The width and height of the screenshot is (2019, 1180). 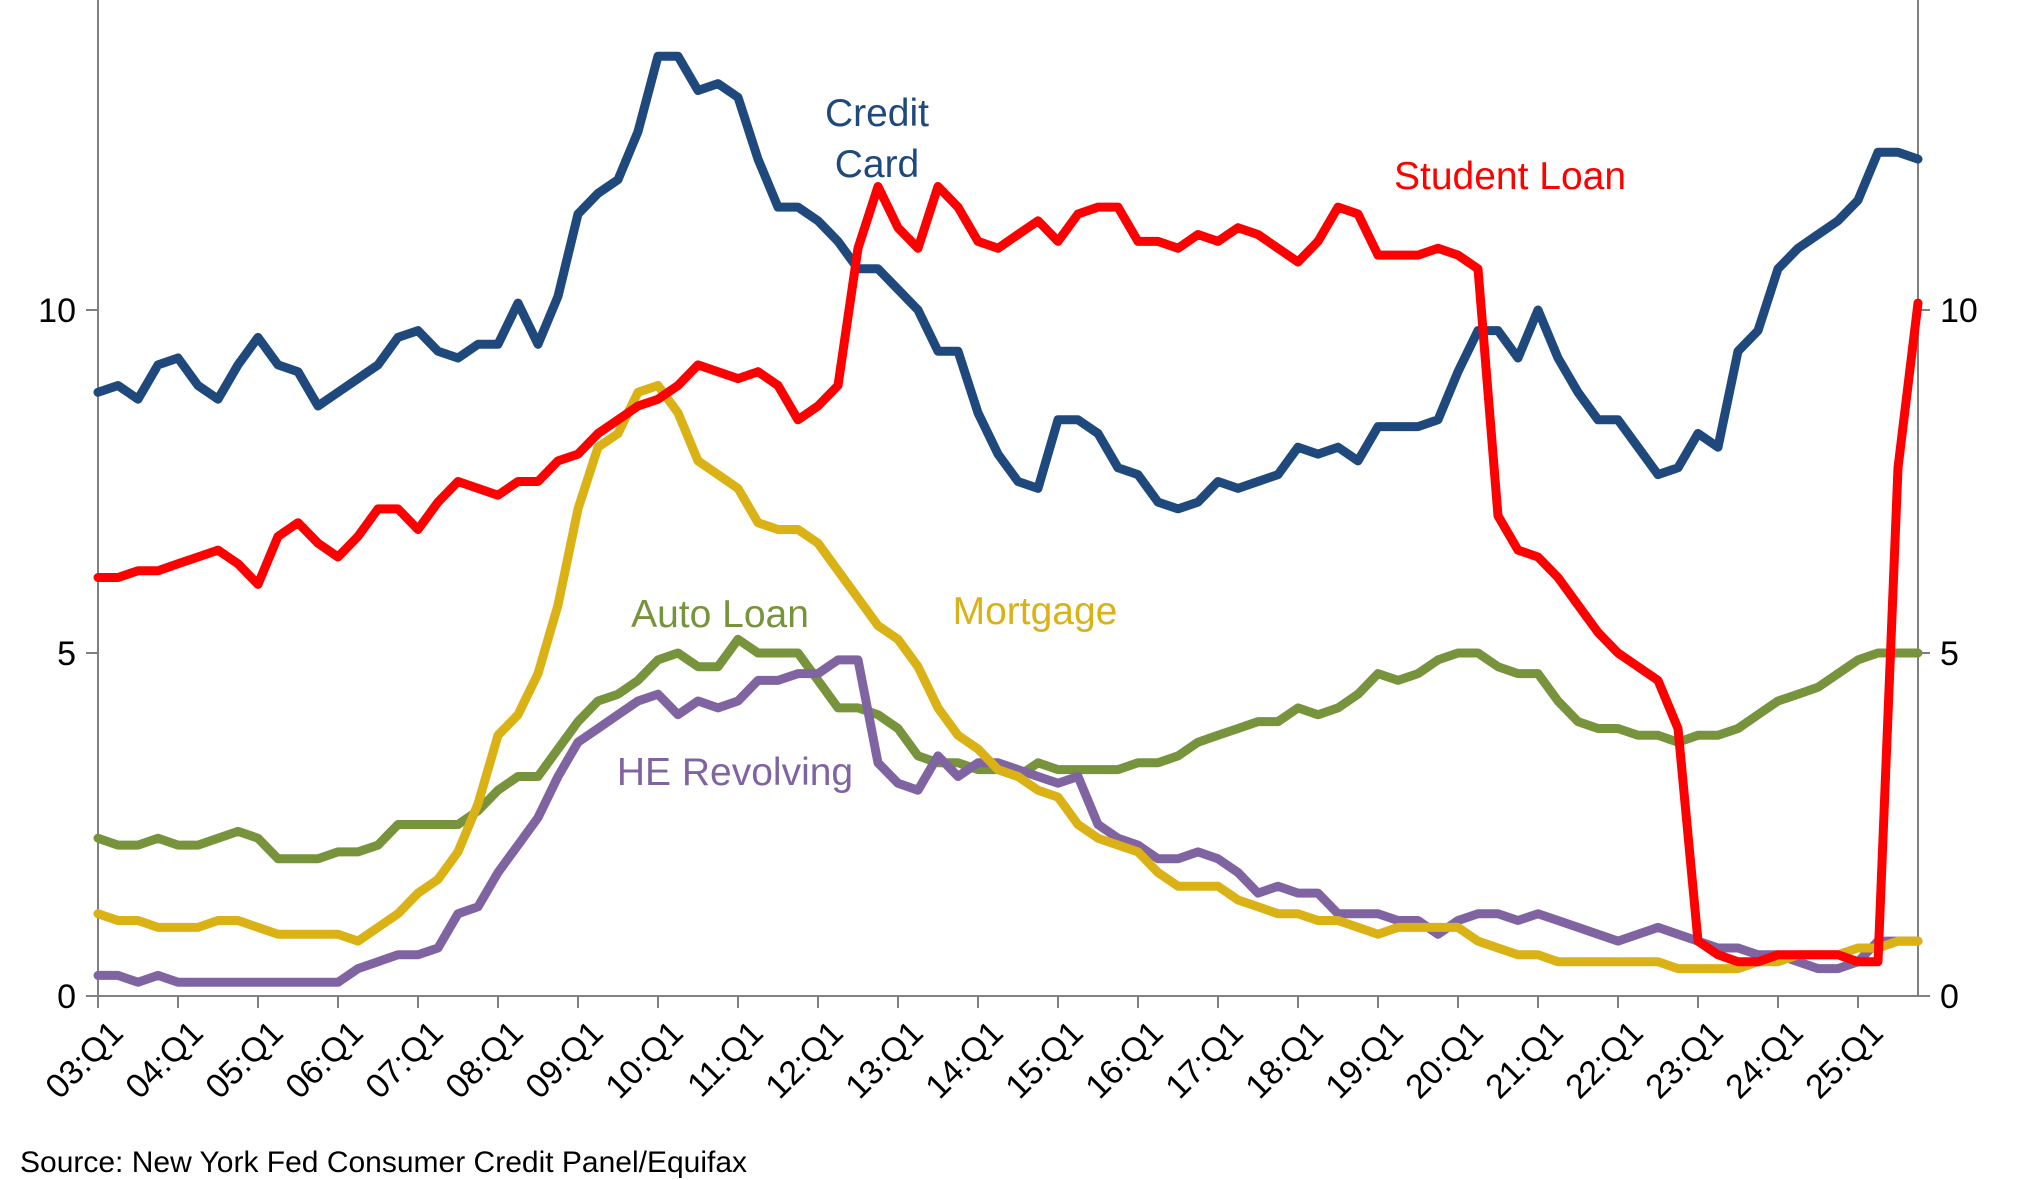 What do you see at coordinates (735, 772) in the screenshot?
I see `series-label-he-revolving: HE Revolving` at bounding box center [735, 772].